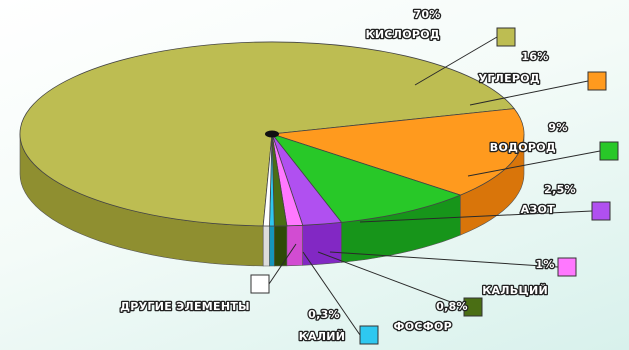  I want to click on slice-калий-side, so click(272, 246).